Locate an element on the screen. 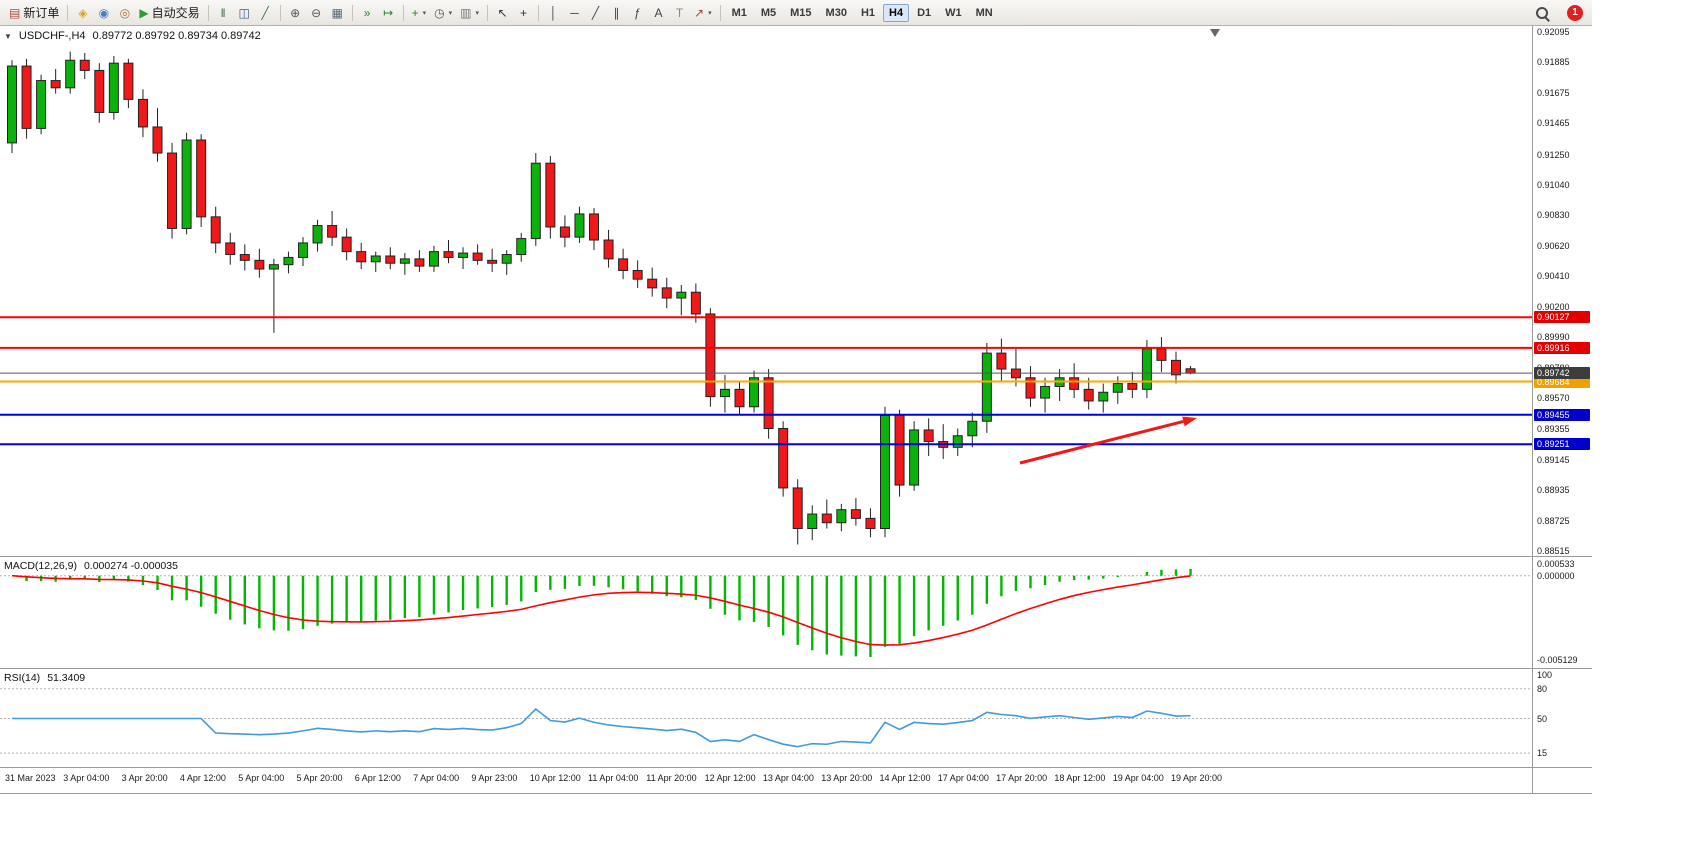 The height and width of the screenshot is (852, 1692). macd-chart-canvas is located at coordinates (766, 613).